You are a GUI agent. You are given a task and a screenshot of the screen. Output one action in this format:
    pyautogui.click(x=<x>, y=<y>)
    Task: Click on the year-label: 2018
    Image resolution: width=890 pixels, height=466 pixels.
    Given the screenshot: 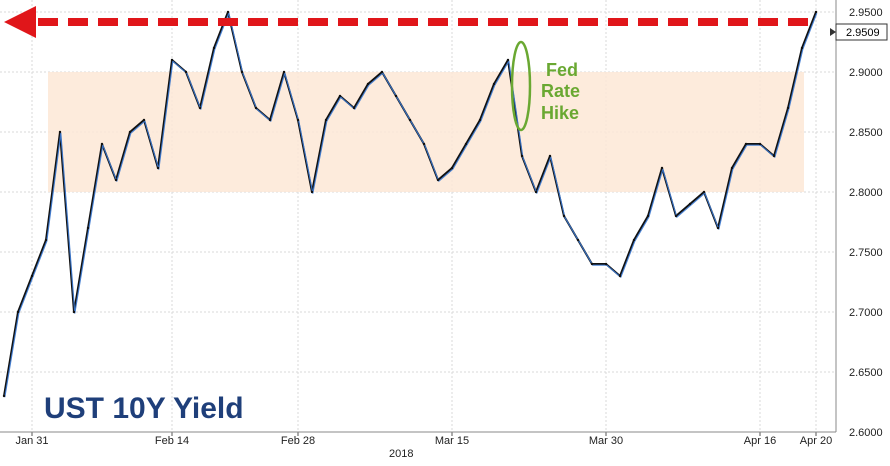 What is the action you would take?
    pyautogui.click(x=401, y=454)
    